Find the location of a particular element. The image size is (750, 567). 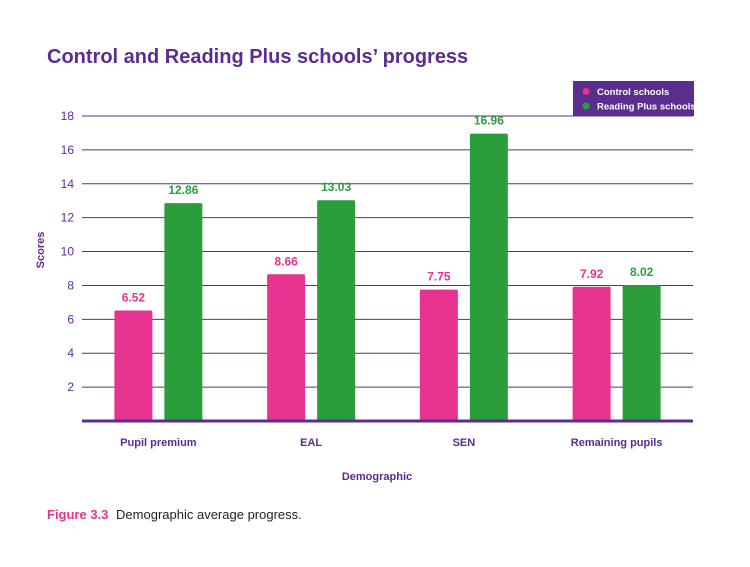

y-tick-label: 8 is located at coordinates (70, 285).